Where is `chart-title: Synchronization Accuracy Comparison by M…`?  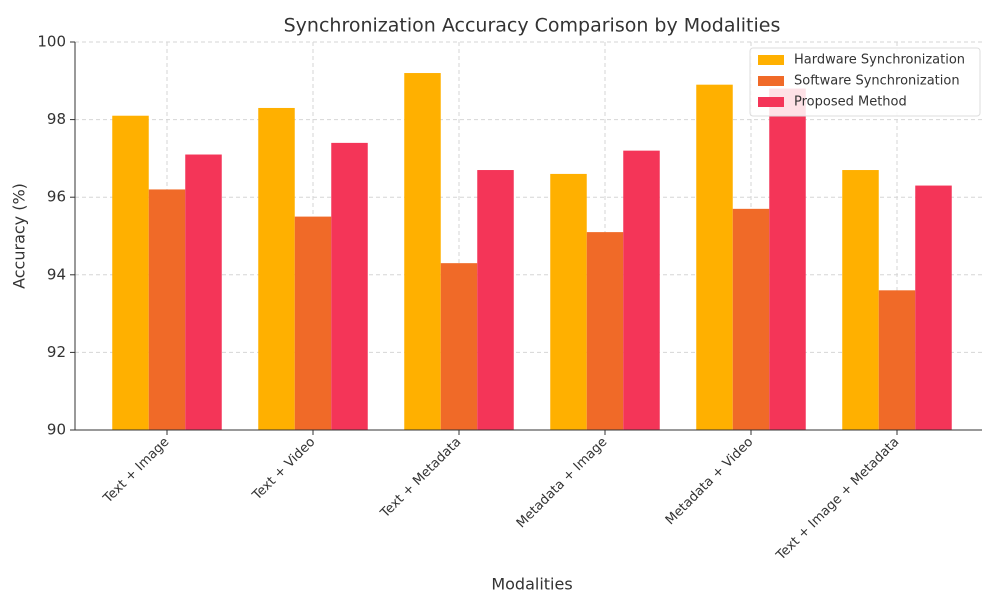 chart-title: Synchronization Accuracy Comparison by M… is located at coordinates (532, 26).